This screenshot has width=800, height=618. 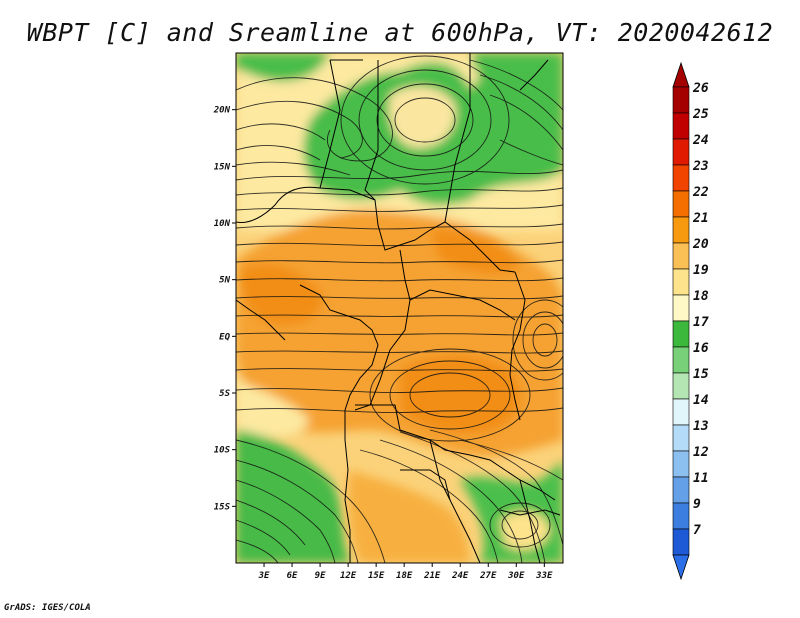 What do you see at coordinates (224, 281) in the screenshot?
I see `y-tick-label: 5N` at bounding box center [224, 281].